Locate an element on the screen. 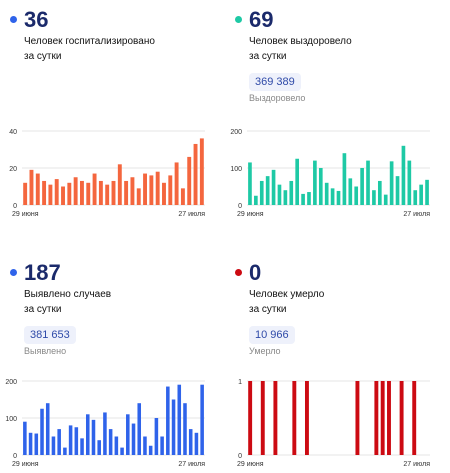 The image size is (450, 473). panel-deaths: 0 Человек умерло за сутки 10 966 Умерло is located at coordinates (340, 306).